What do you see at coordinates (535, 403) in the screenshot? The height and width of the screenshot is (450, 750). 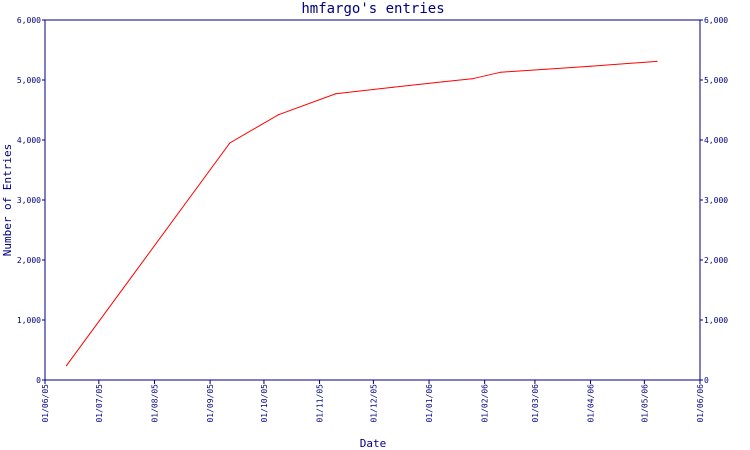 I see `x-tick-label: 01/03/06` at bounding box center [535, 403].